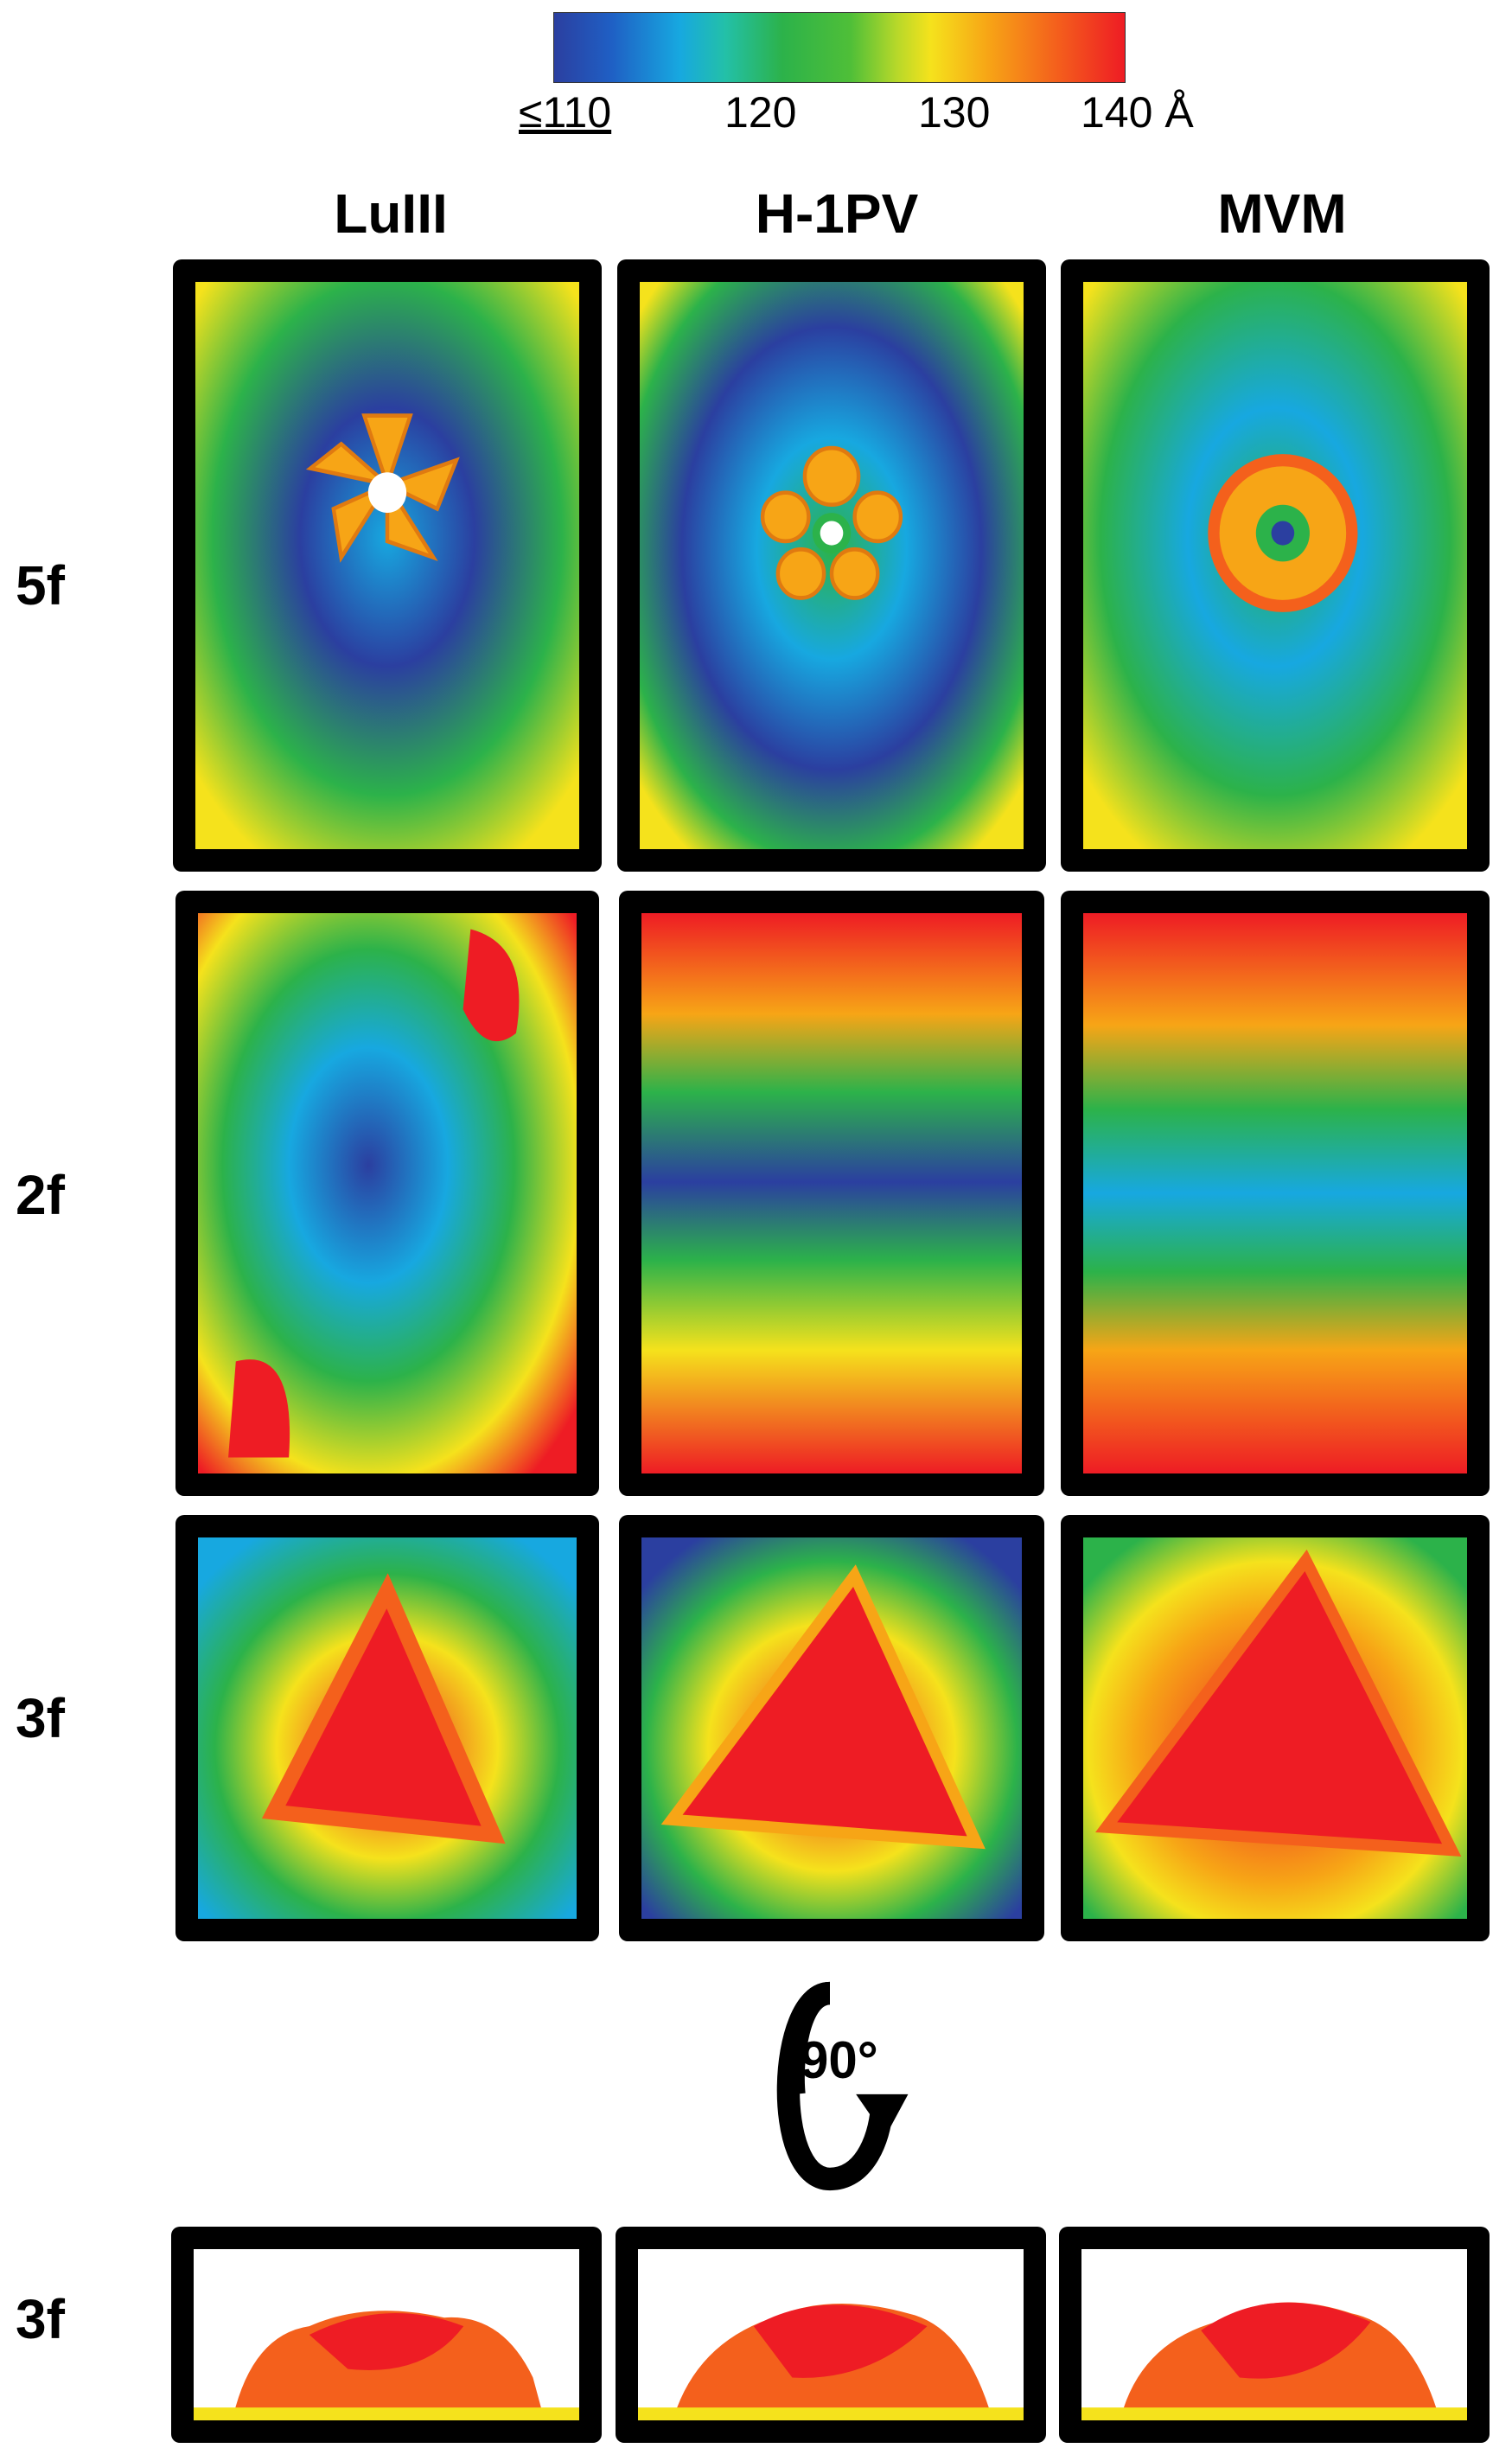  I want to click on tick-110: ≤110, so click(565, 113).